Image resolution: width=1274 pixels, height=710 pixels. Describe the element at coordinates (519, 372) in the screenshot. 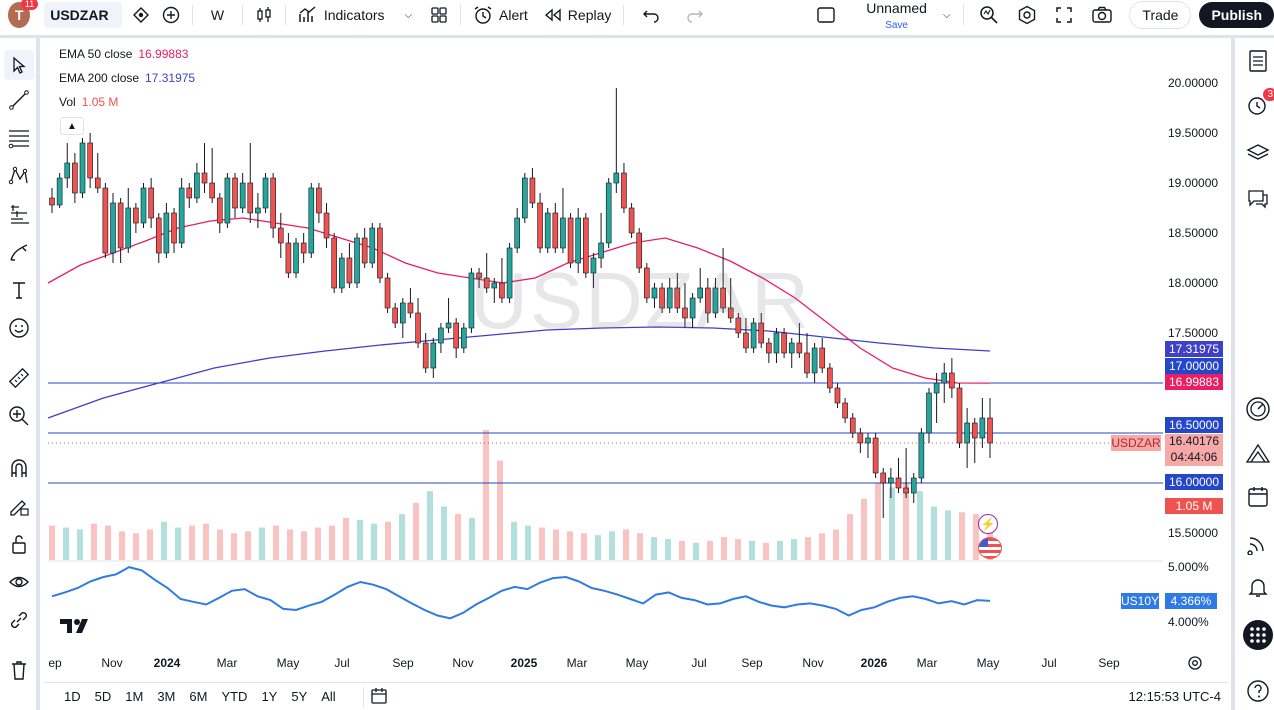

I see `ema200-line` at that location.